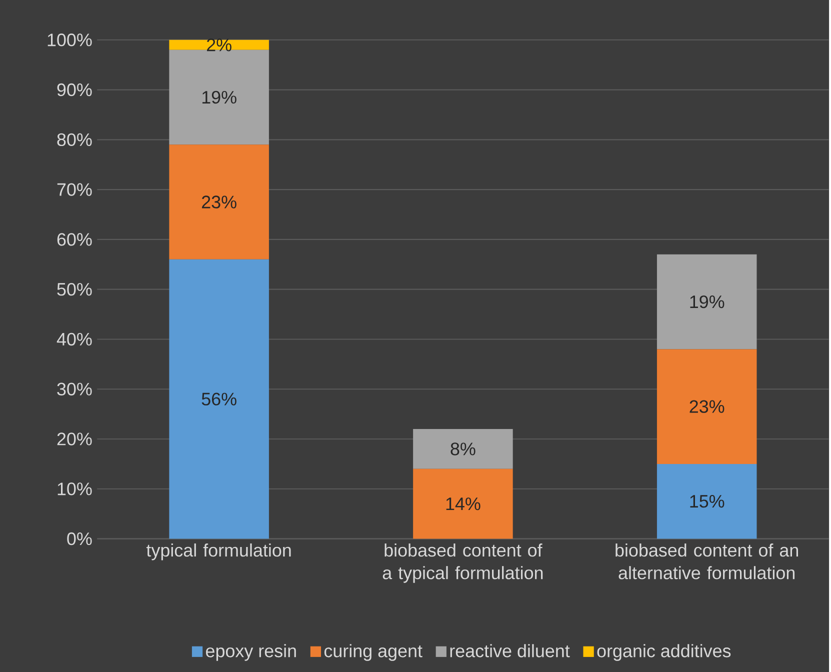 This screenshot has height=672, width=831. I want to click on y-tick-label: 40%, so click(74, 339).